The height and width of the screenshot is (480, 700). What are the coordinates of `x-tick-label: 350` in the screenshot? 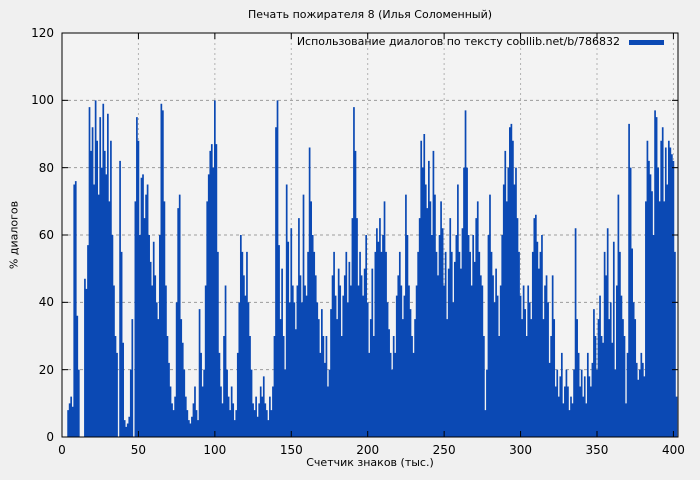 It's located at (597, 450).